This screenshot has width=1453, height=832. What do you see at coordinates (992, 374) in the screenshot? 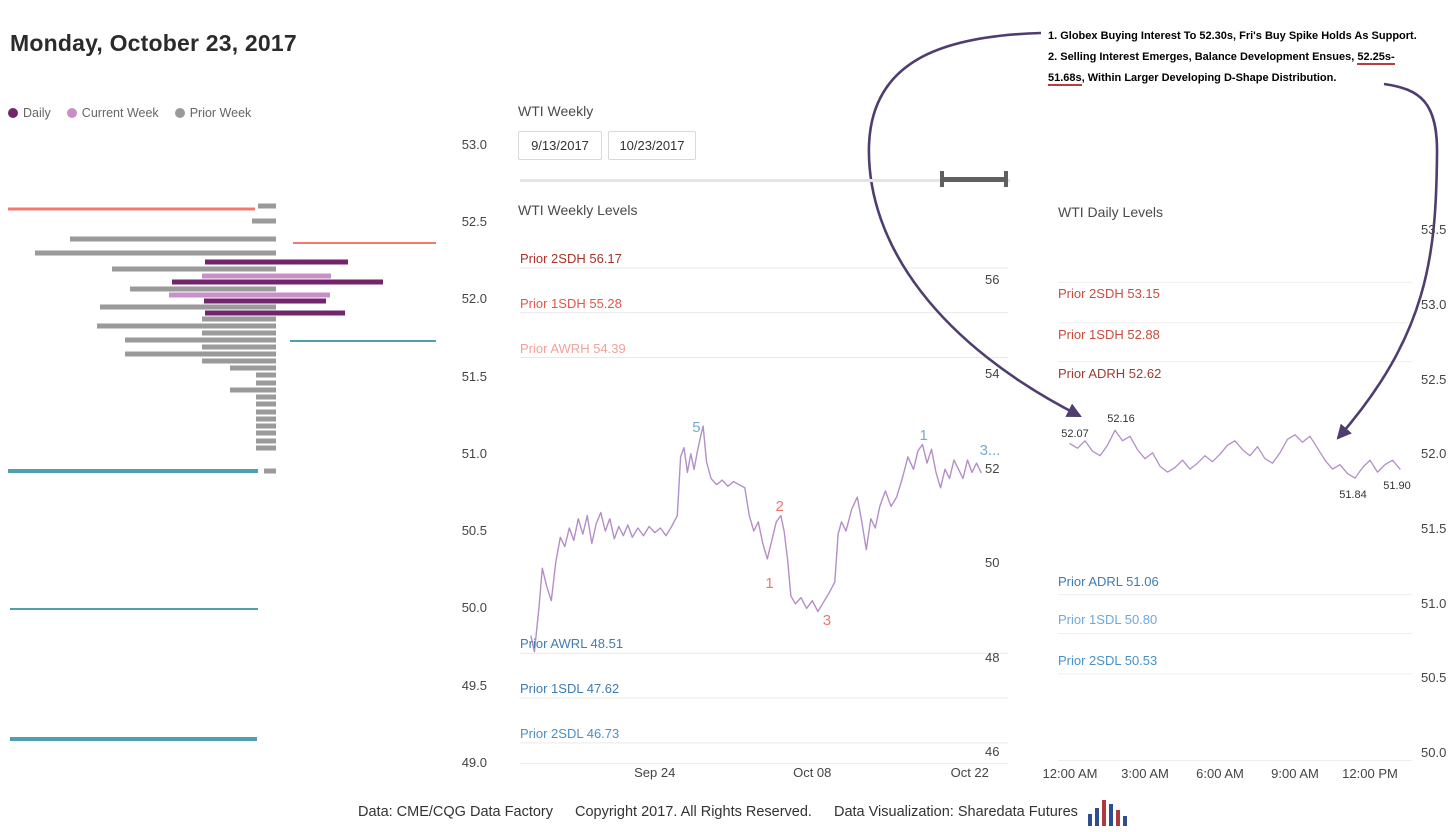
I see `weekly-right-axis-tick: 54` at bounding box center [992, 374].